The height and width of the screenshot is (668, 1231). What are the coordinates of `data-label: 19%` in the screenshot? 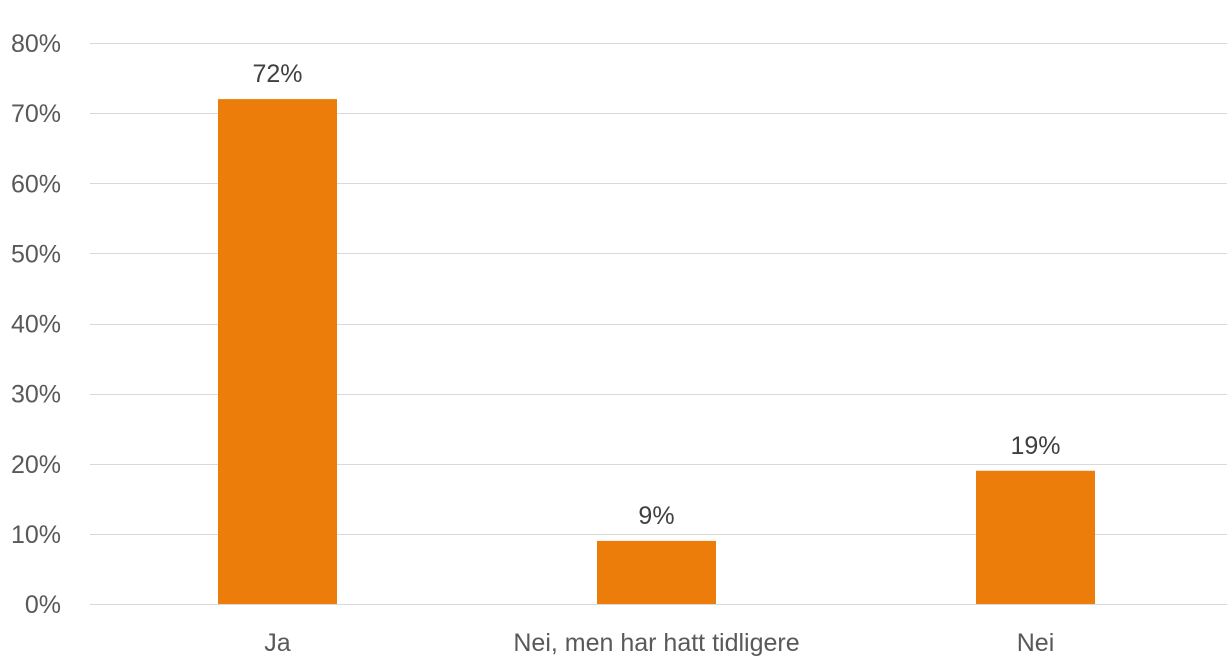 It's located at (1035, 446).